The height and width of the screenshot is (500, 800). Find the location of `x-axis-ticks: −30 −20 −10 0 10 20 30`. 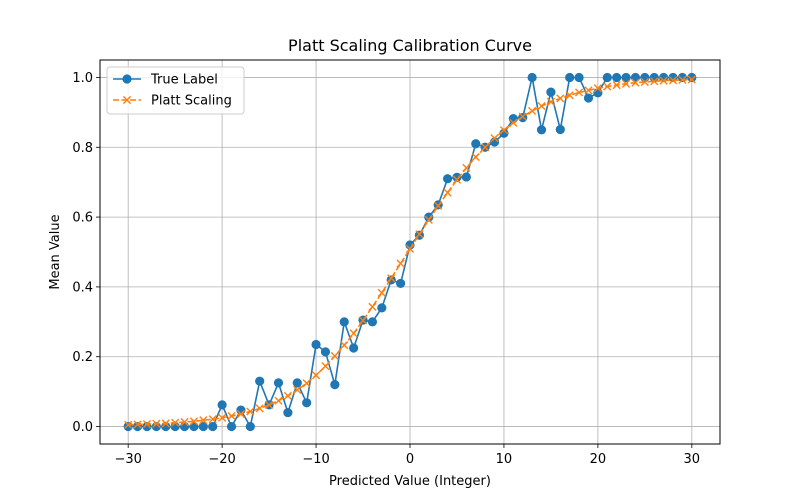

x-axis-ticks: −30 −20 −10 0 10 20 30 is located at coordinates (407, 455).